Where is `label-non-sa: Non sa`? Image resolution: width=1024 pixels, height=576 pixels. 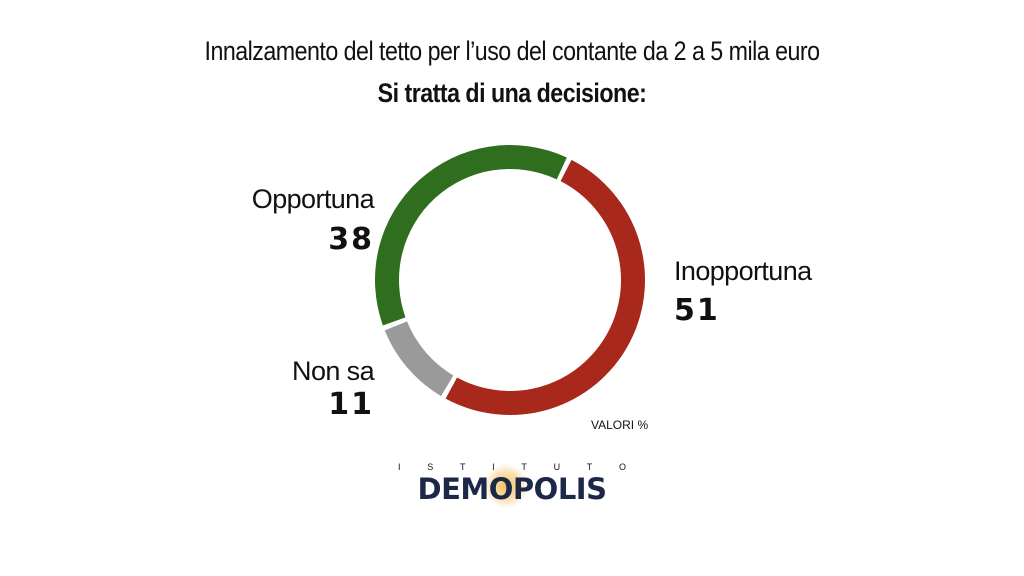
label-non-sa: Non sa is located at coordinates (333, 371).